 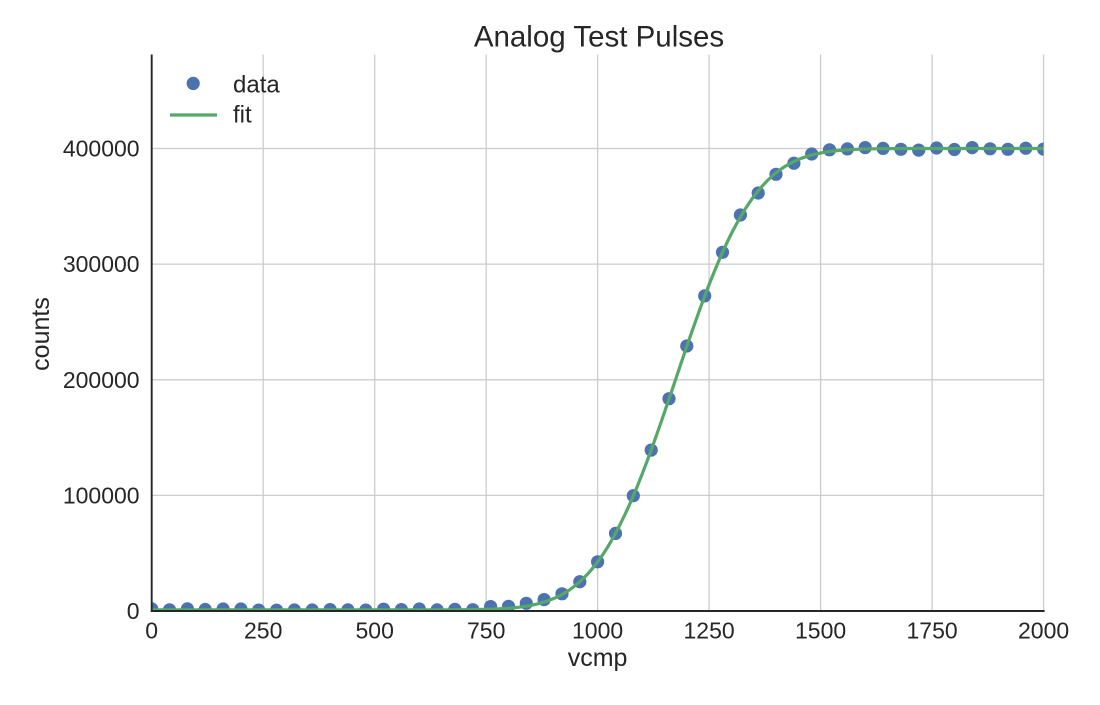 What do you see at coordinates (598, 658) in the screenshot?
I see `svg-text: vcmp` at bounding box center [598, 658].